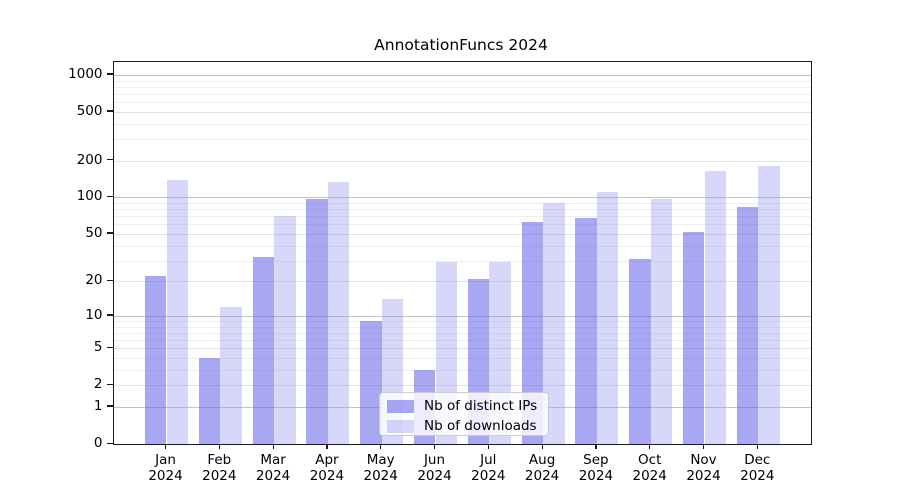 The width and height of the screenshot is (900, 500). Describe the element at coordinates (640, 351) in the screenshot. I see `bar-distinct-ips-oct` at that location.